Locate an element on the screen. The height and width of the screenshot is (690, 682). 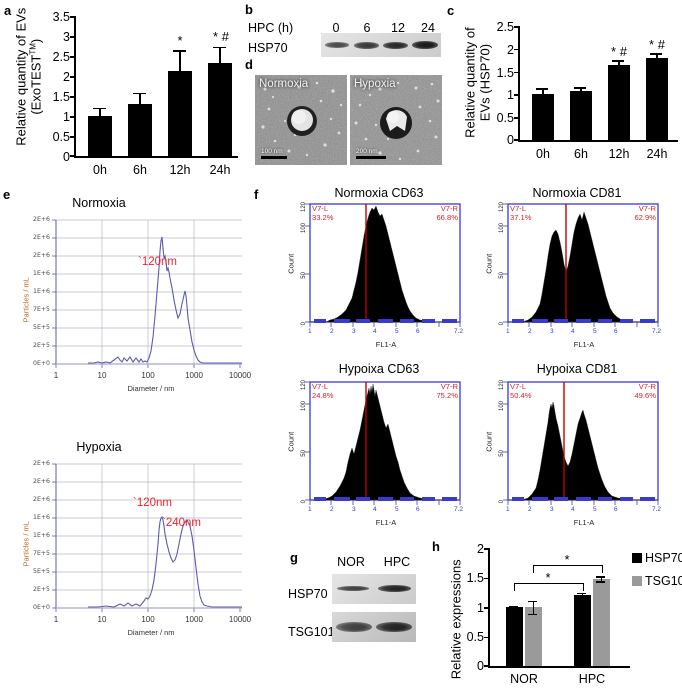
flow-plot-hypoixa-cd81 is located at coordinates (581, 443).